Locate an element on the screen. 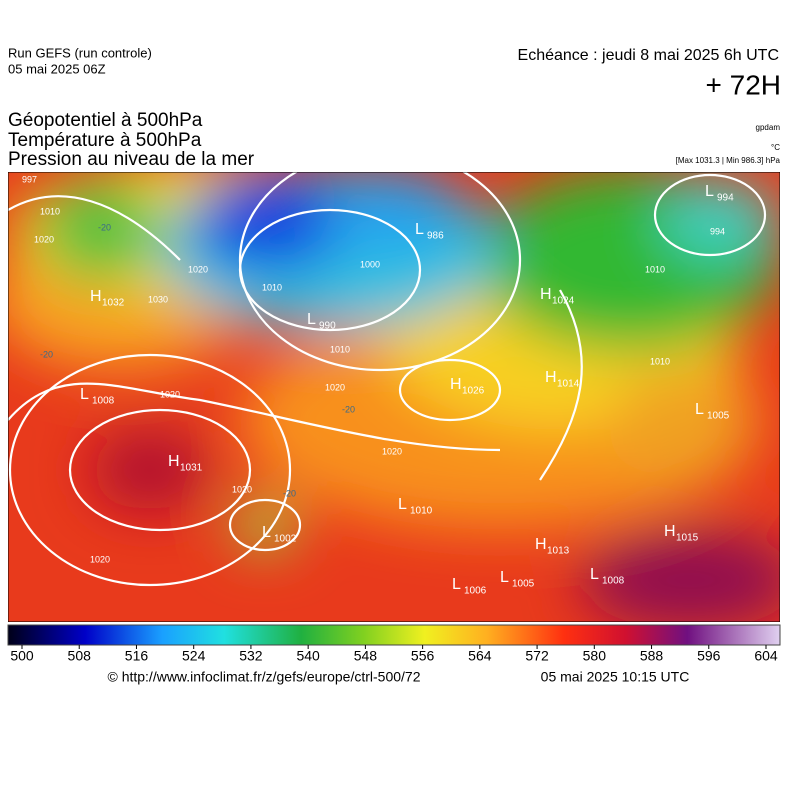 This screenshot has height=789, width=788. center-value: 990 is located at coordinates (327, 326).